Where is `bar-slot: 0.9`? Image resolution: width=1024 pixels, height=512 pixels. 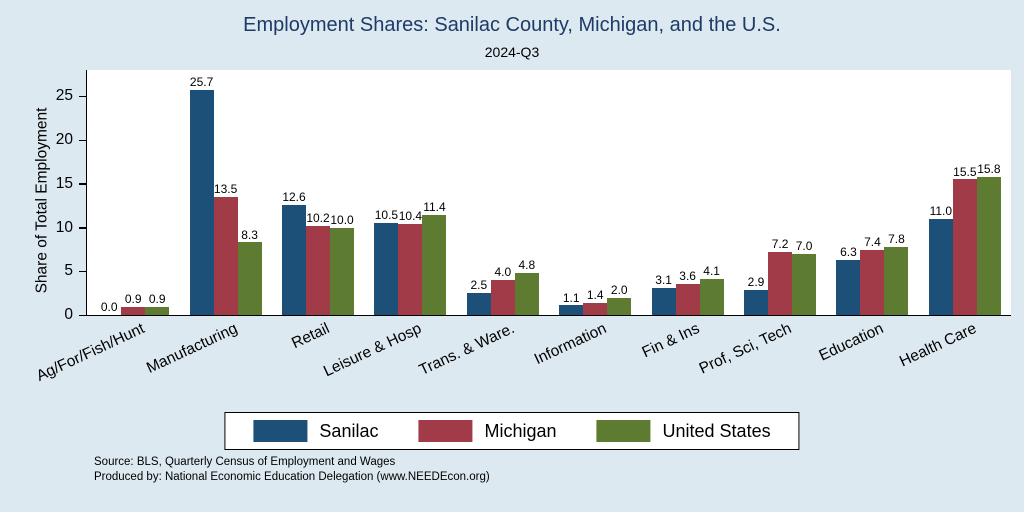
bar-slot: 0.9 is located at coordinates (157, 192).